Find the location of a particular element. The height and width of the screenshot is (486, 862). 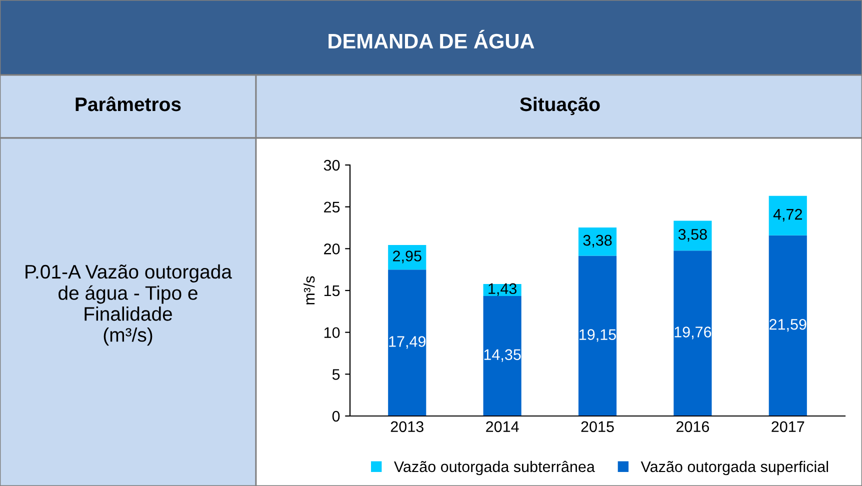

y-tick-label: 5 is located at coordinates (336, 374).